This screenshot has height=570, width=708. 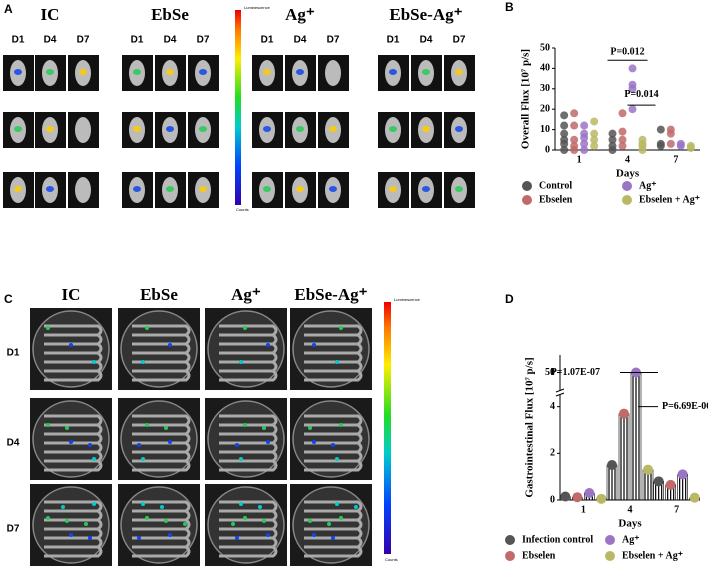 What do you see at coordinates (71, 294) in the screenshot?
I see `group-label: IC` at bounding box center [71, 294].